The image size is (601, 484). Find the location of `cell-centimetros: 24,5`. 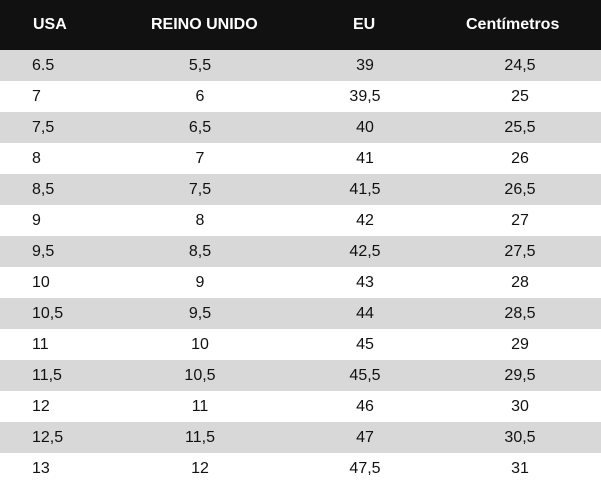

cell-centimetros: 24,5 is located at coordinates (520, 65).